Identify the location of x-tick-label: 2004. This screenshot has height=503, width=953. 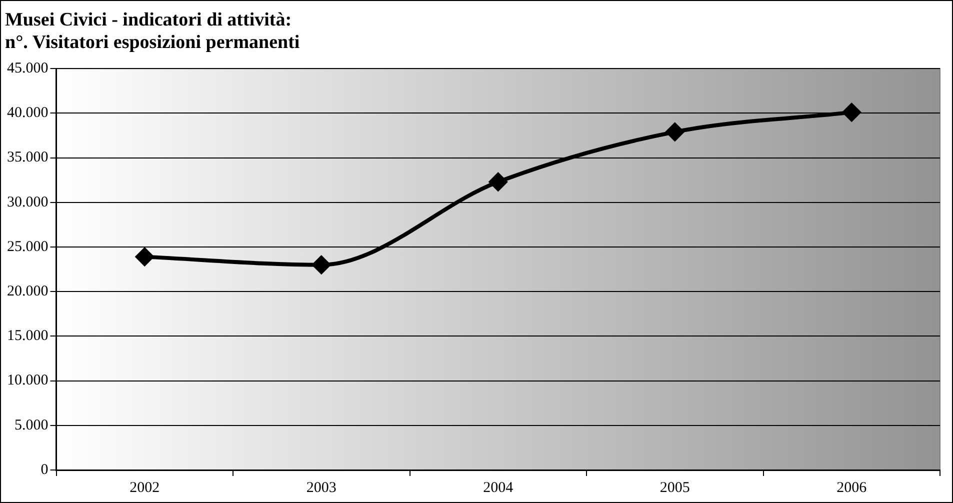
(498, 488).